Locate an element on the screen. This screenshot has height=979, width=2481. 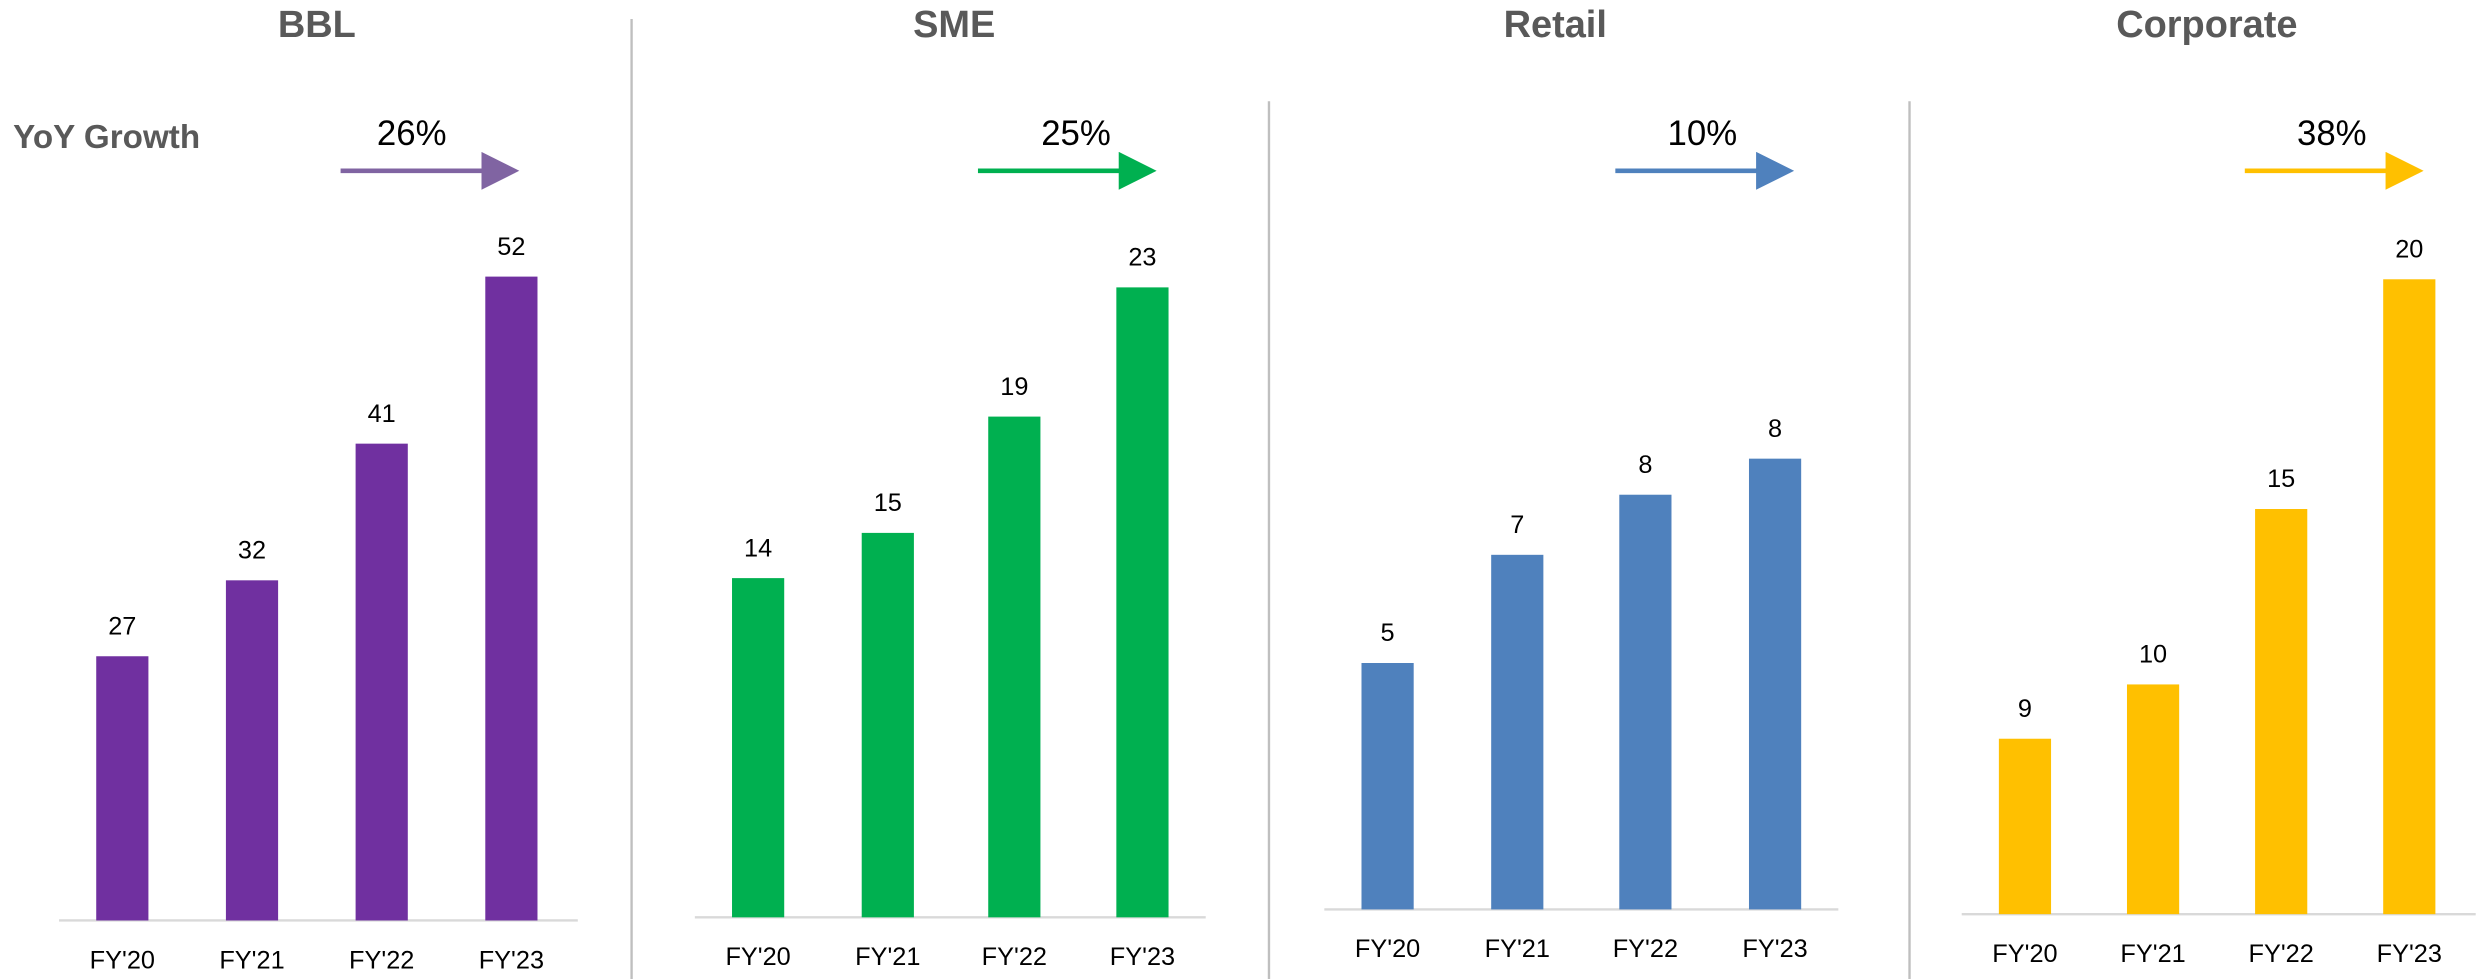
data-label: 41 is located at coordinates (382, 414).